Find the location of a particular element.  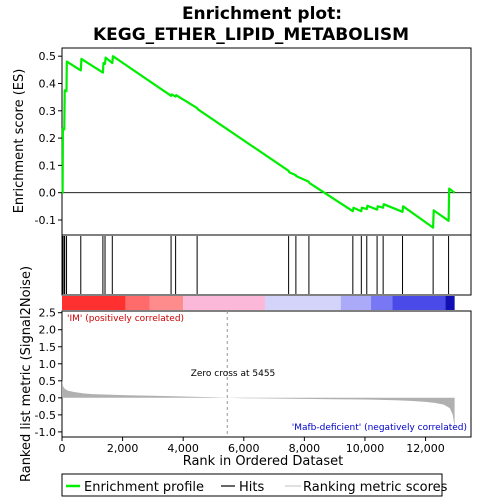

legend-box is located at coordinates (252, 485).